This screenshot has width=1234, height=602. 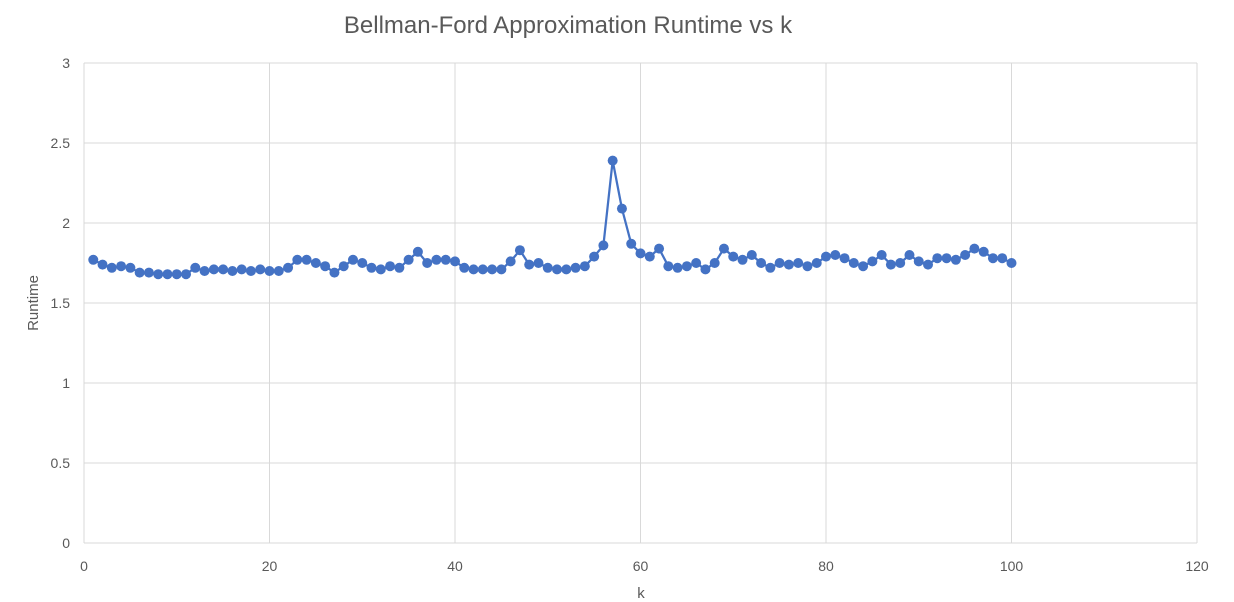 What do you see at coordinates (568, 25) in the screenshot?
I see `chart-title: Bellman-Ford Approximation Runtime vs k` at bounding box center [568, 25].